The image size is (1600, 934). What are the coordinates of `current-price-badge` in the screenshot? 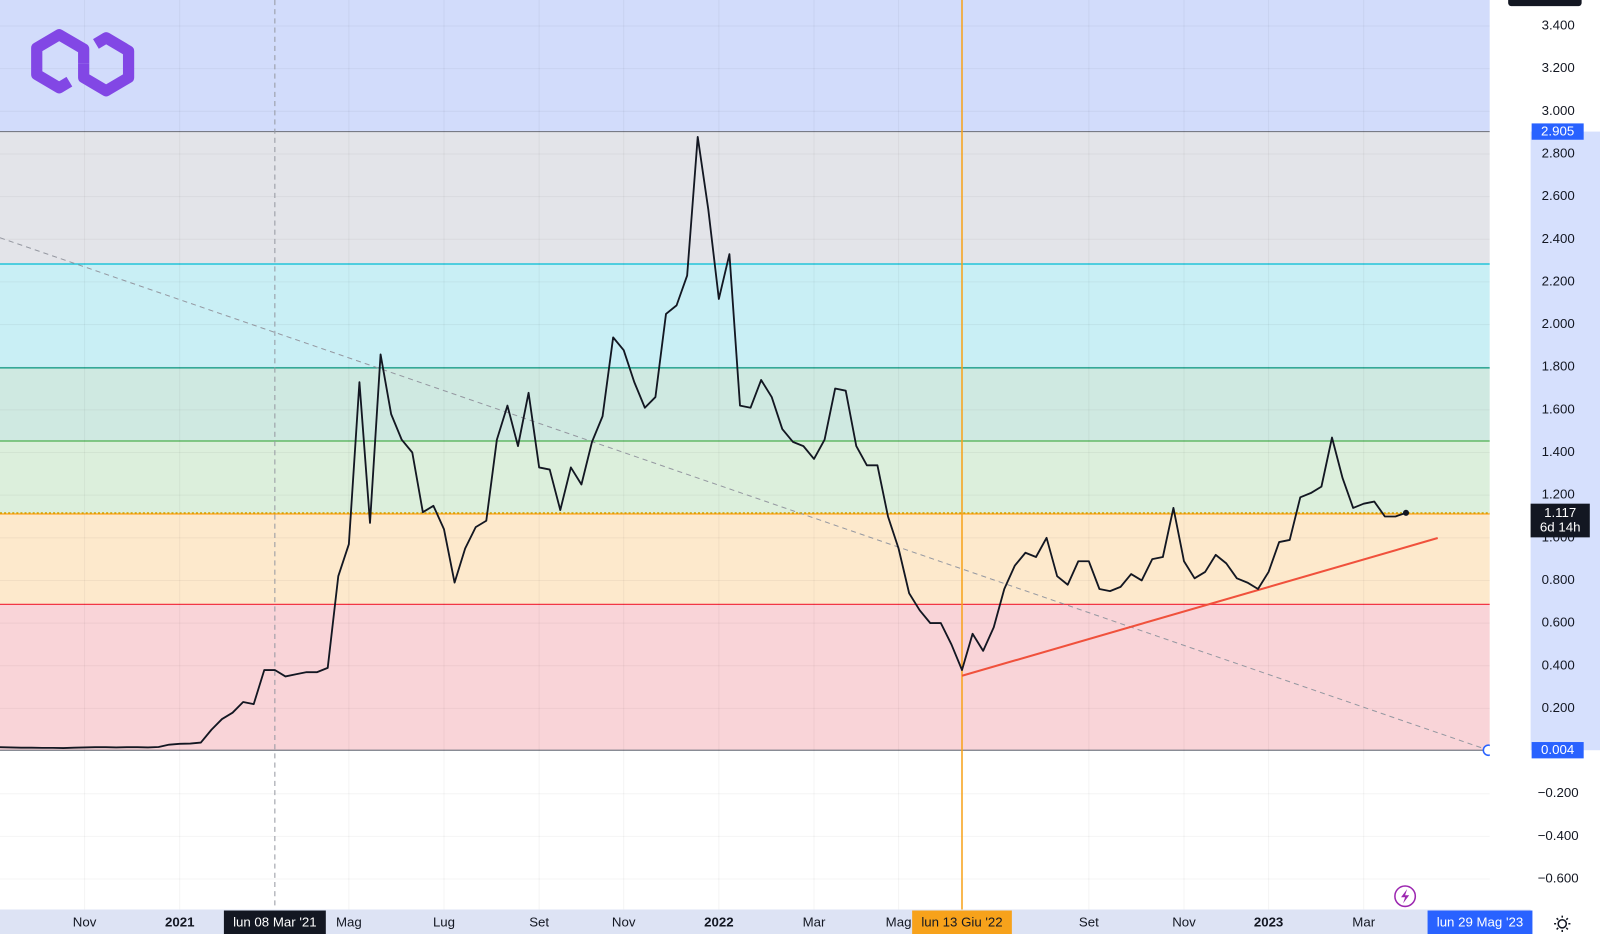 It's located at (1560, 520).